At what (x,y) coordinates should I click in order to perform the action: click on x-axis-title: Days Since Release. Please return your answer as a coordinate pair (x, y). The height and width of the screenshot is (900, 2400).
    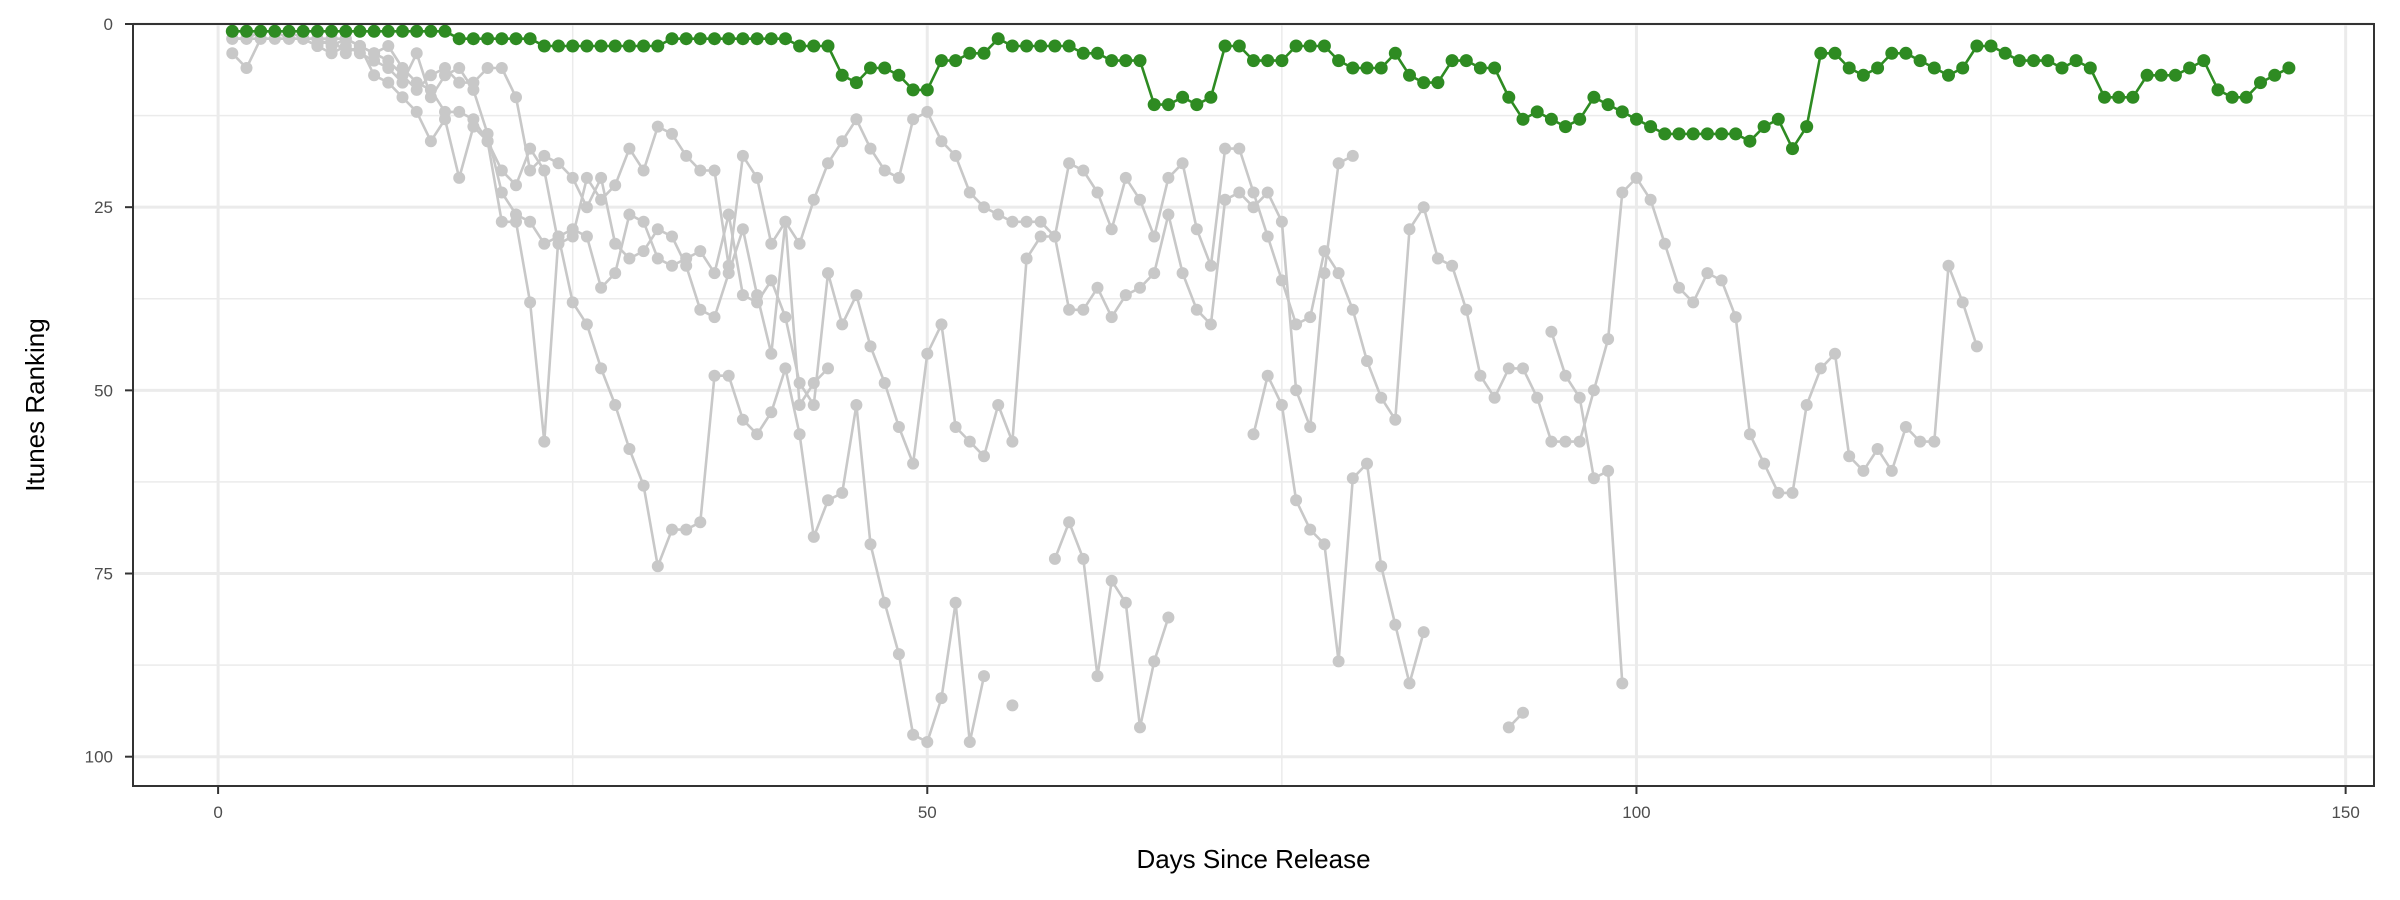
    Looking at the image, I should click on (1253, 859).